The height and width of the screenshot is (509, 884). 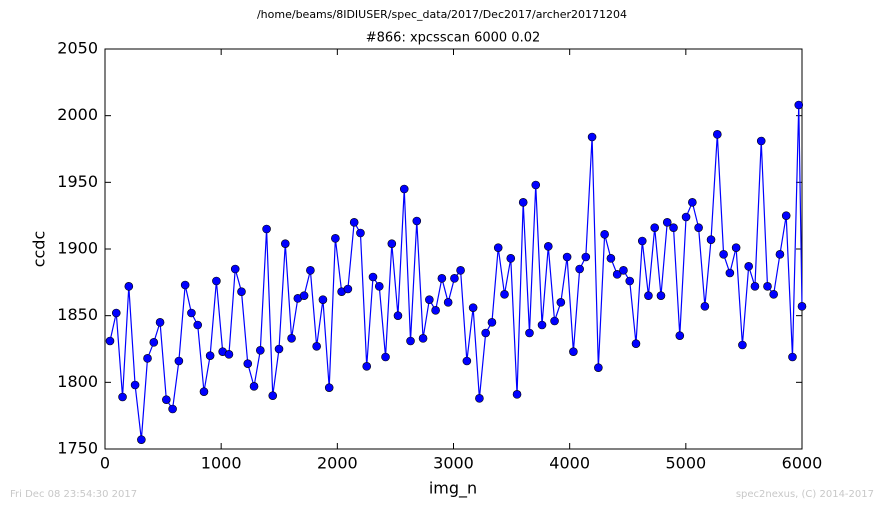 I want to click on x-tick-label: 6000, so click(x=802, y=463).